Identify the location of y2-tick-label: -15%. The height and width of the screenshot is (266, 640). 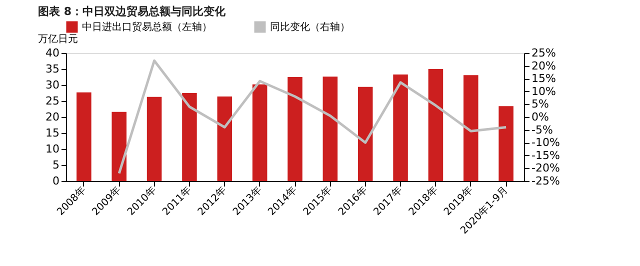
(546, 155).